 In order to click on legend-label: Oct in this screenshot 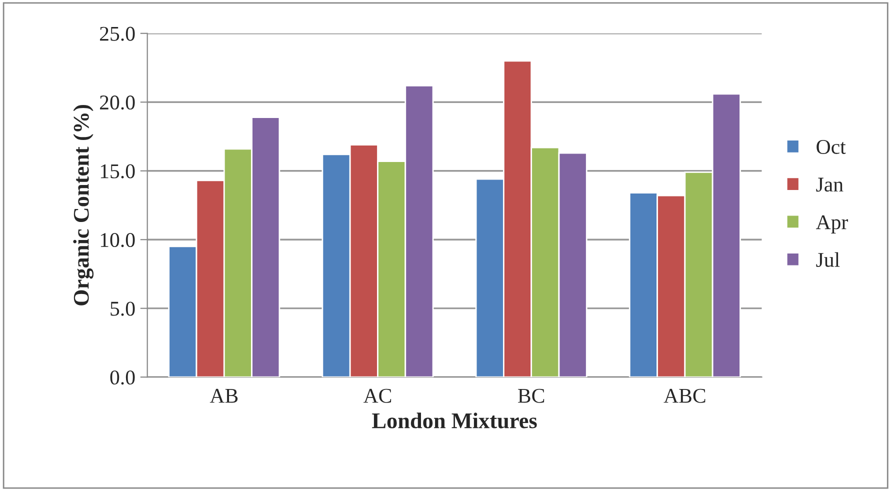, I will do `click(831, 147)`.